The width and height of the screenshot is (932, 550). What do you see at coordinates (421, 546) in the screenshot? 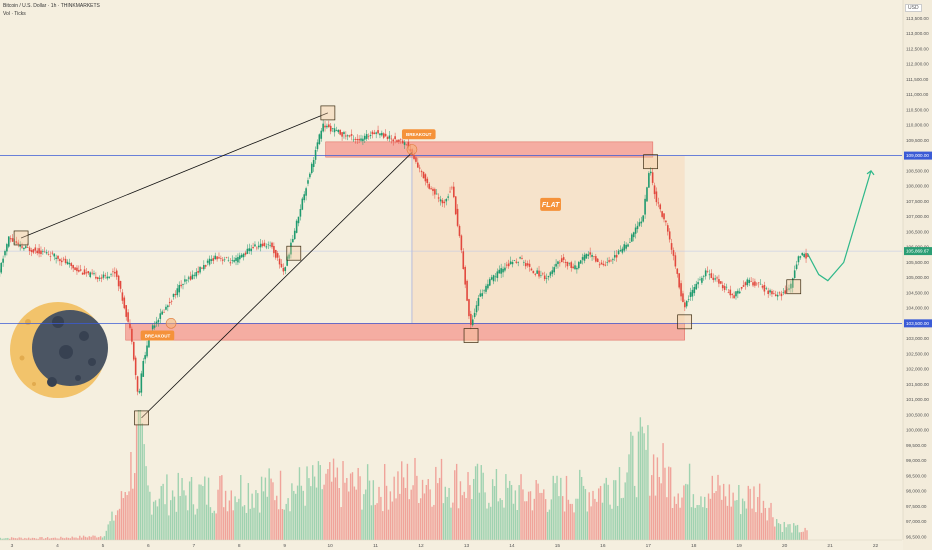
I see `time-tick-label: 12` at bounding box center [421, 546].